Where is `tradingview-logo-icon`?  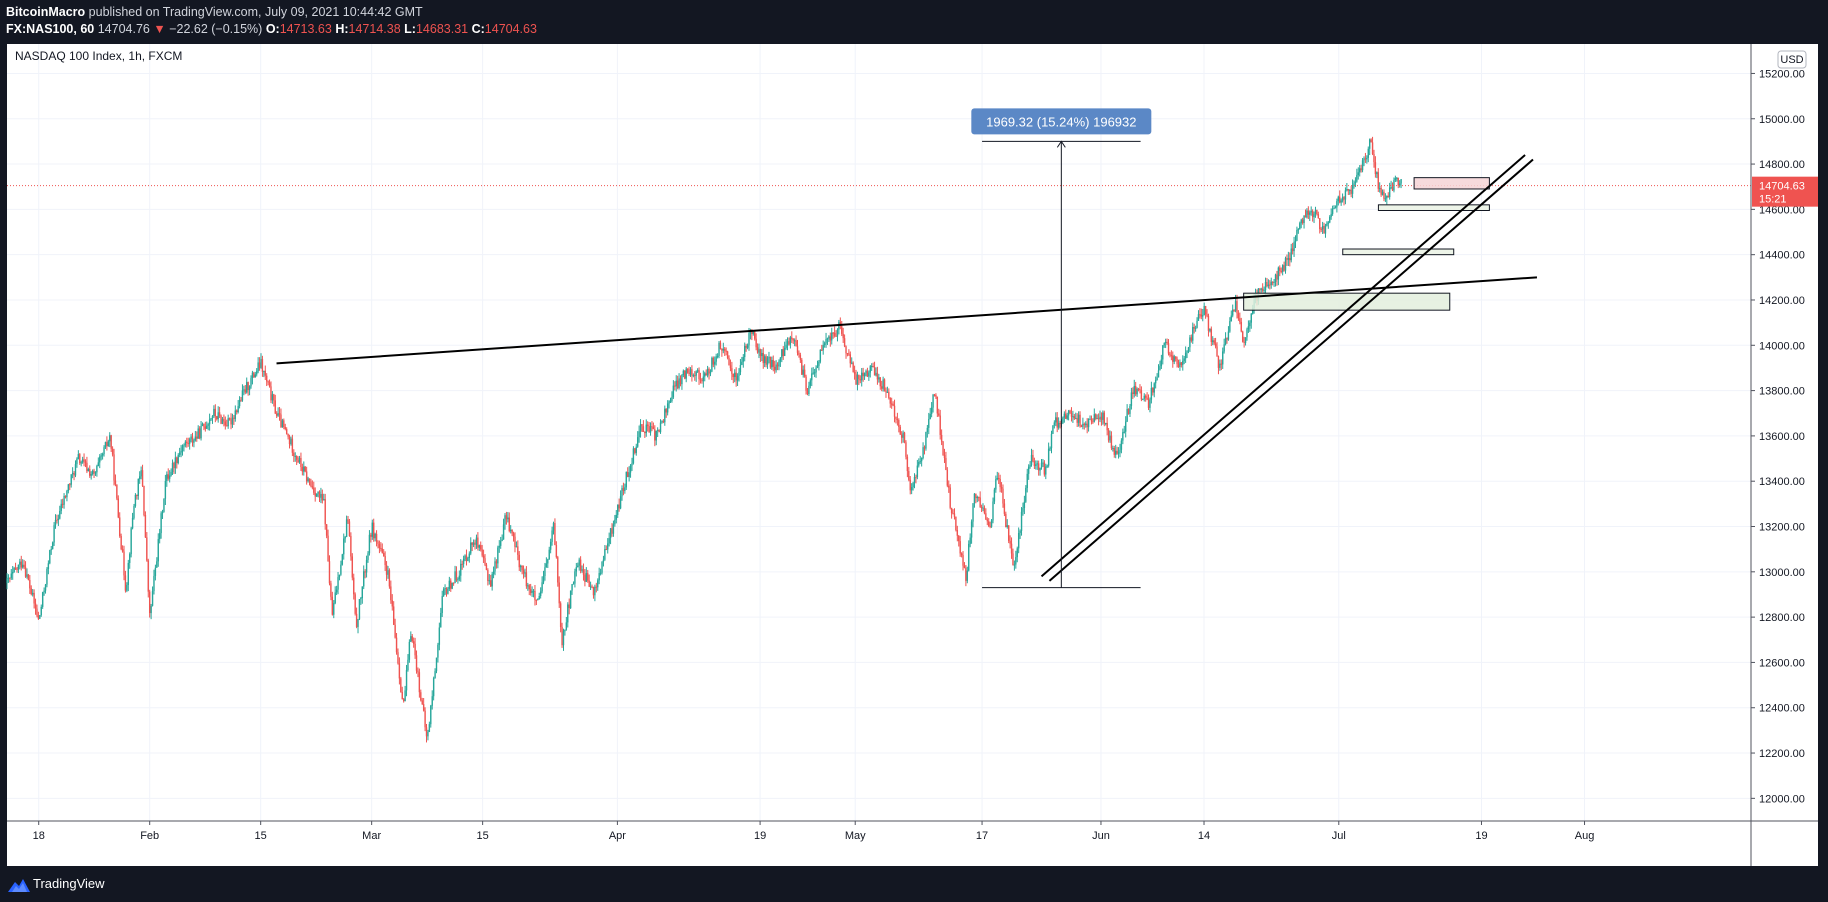 tradingview-logo-icon is located at coordinates (19, 885).